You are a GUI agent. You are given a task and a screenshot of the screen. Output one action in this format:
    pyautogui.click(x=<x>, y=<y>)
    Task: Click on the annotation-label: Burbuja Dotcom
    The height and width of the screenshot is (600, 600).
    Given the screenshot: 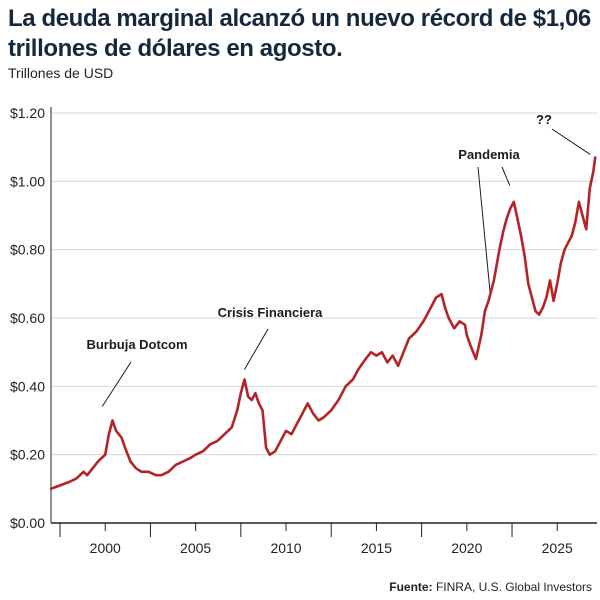 What is the action you would take?
    pyautogui.click(x=136, y=344)
    